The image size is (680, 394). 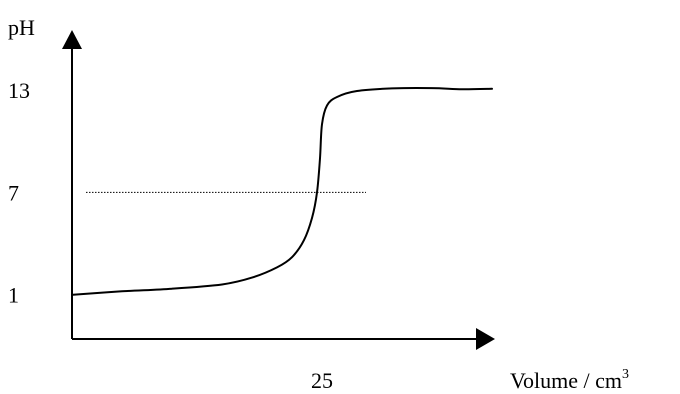 I want to click on x-tick-label: 25, so click(x=322, y=380).